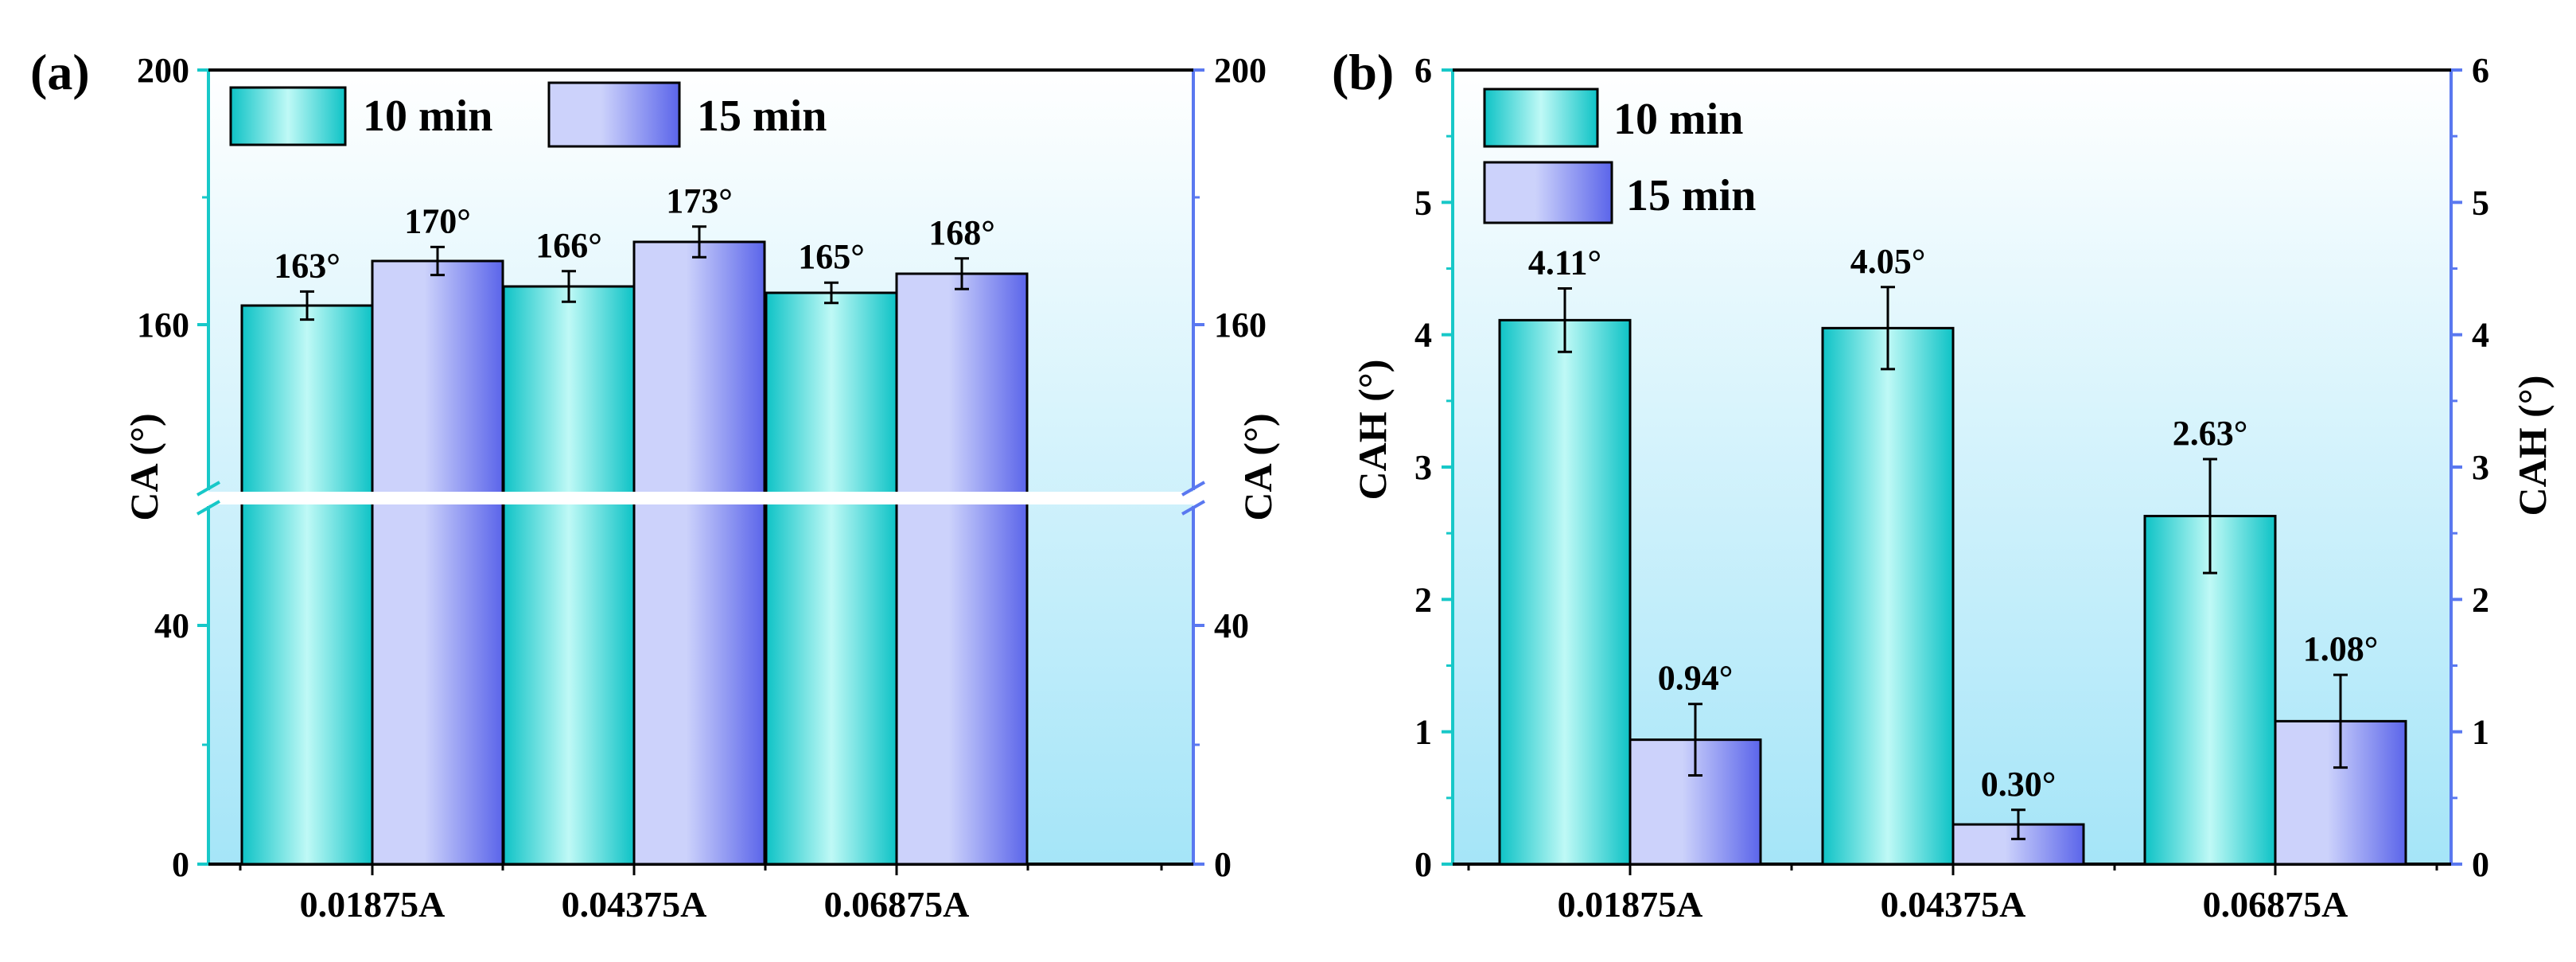 Image resolution: width=2576 pixels, height=962 pixels. What do you see at coordinates (832, 578) in the screenshot?
I see `a-bar-10min-0.06875A` at bounding box center [832, 578].